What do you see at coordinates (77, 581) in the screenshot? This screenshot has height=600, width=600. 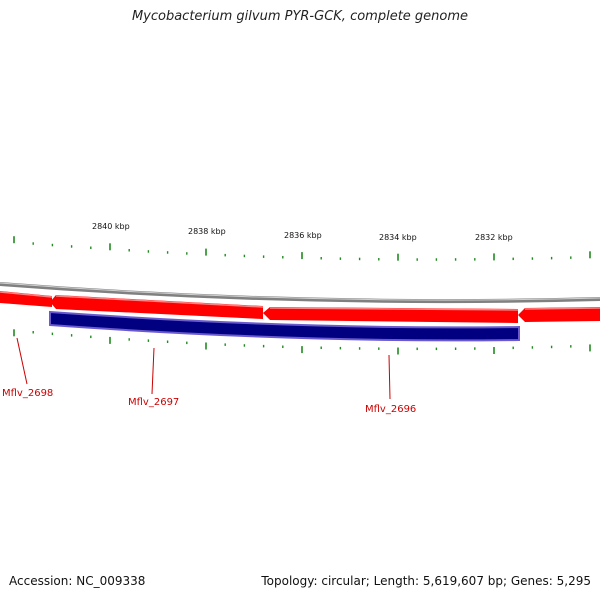 I see `accession-text: Accession: NC_009338` at bounding box center [77, 581].